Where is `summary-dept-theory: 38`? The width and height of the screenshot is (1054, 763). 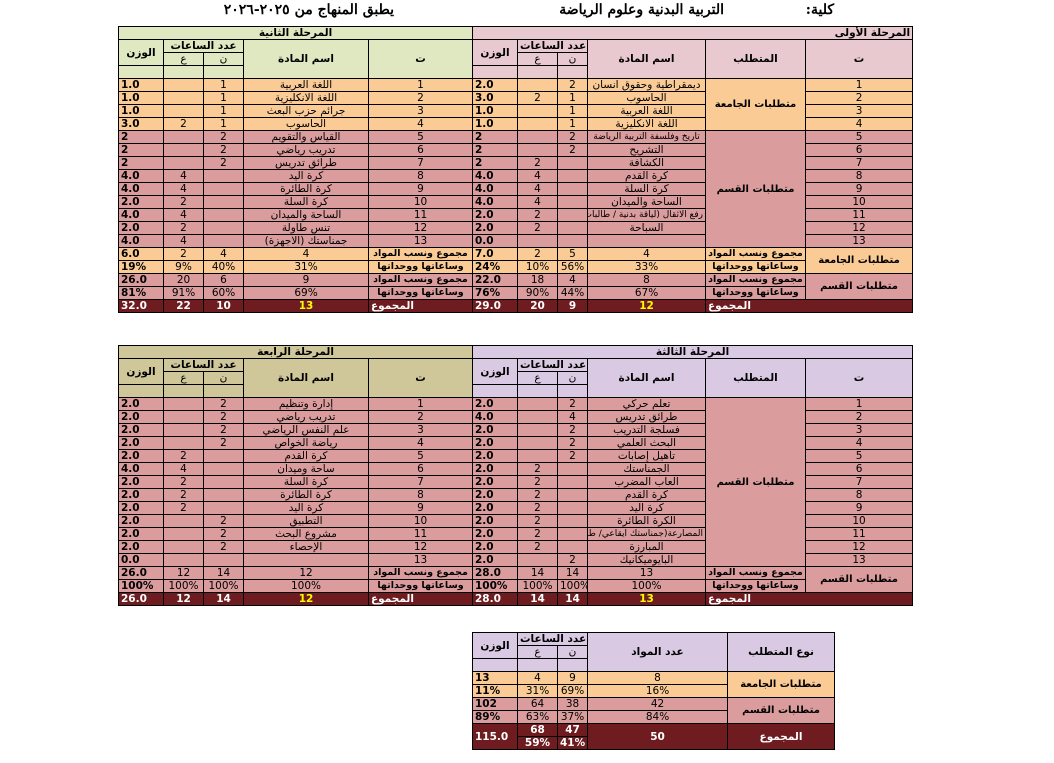 summary-dept-theory: 38 is located at coordinates (572, 704).